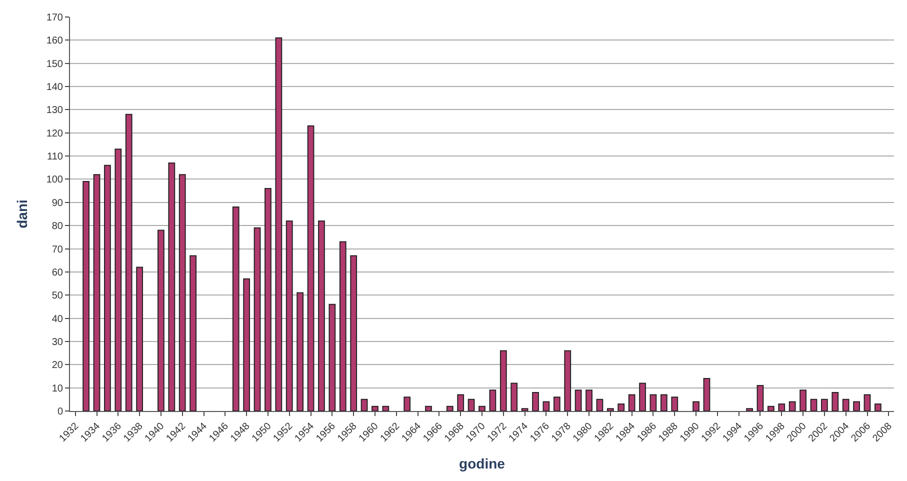 This screenshot has width=907, height=481. Describe the element at coordinates (55, 88) in the screenshot. I see `y-tick-label: 140` at that location.